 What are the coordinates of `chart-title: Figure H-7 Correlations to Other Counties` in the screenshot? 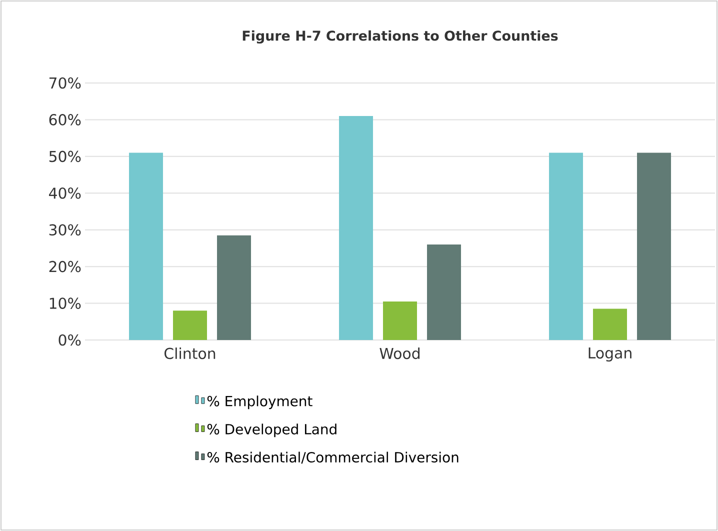 It's located at (400, 37).